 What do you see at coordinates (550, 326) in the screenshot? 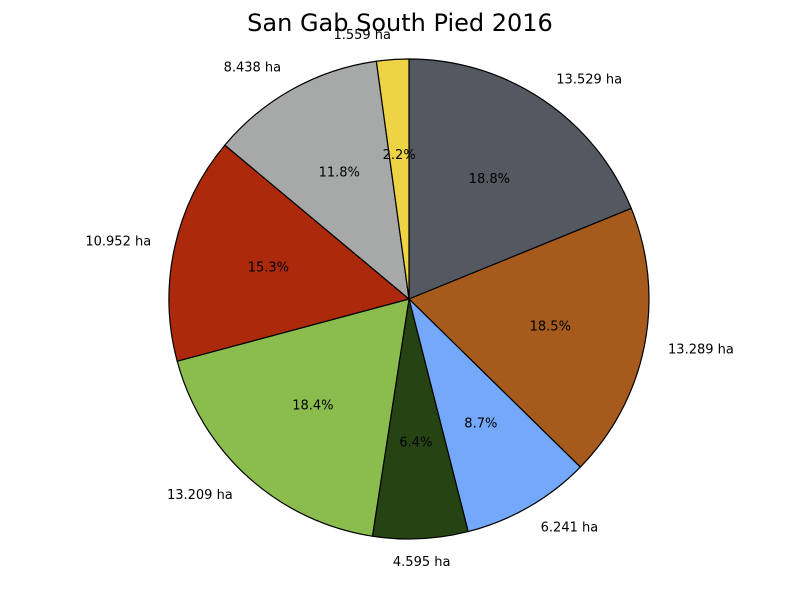
I see `slice-percentage-label: 18.5%` at bounding box center [550, 326].